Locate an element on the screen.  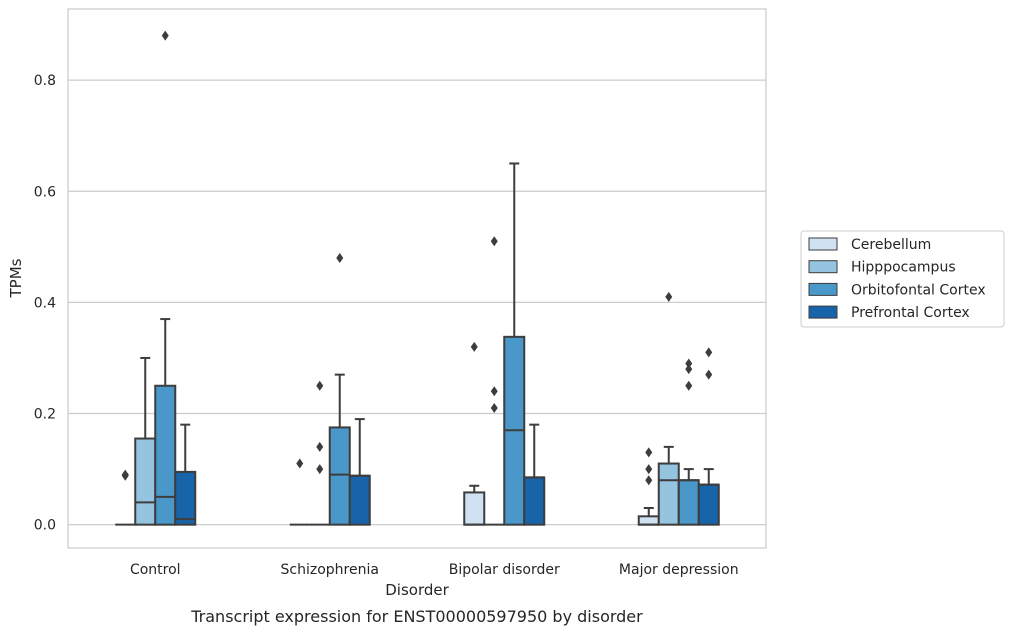
x-tick-label: Control is located at coordinates (155, 570).